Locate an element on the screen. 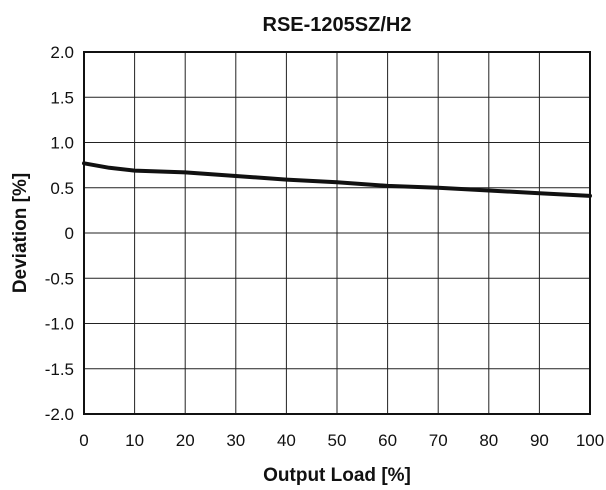  x-tick-label: 80 is located at coordinates (488, 440).